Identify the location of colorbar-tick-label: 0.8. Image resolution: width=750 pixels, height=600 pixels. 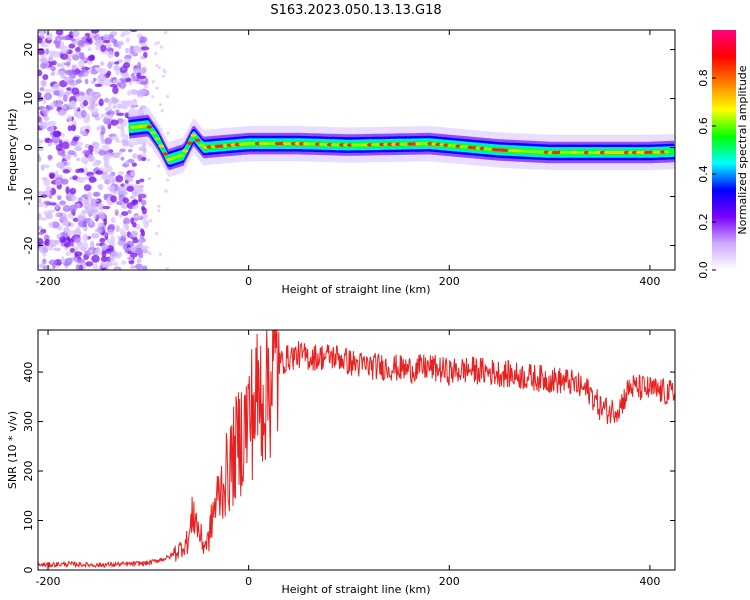
(703, 78).